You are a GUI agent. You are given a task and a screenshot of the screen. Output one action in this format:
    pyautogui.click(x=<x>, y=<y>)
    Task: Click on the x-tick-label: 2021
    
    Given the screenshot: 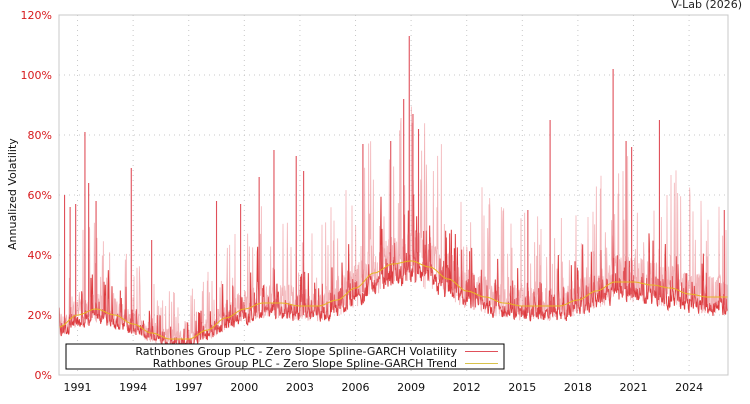 What is the action you would take?
    pyautogui.click(x=633, y=387)
    